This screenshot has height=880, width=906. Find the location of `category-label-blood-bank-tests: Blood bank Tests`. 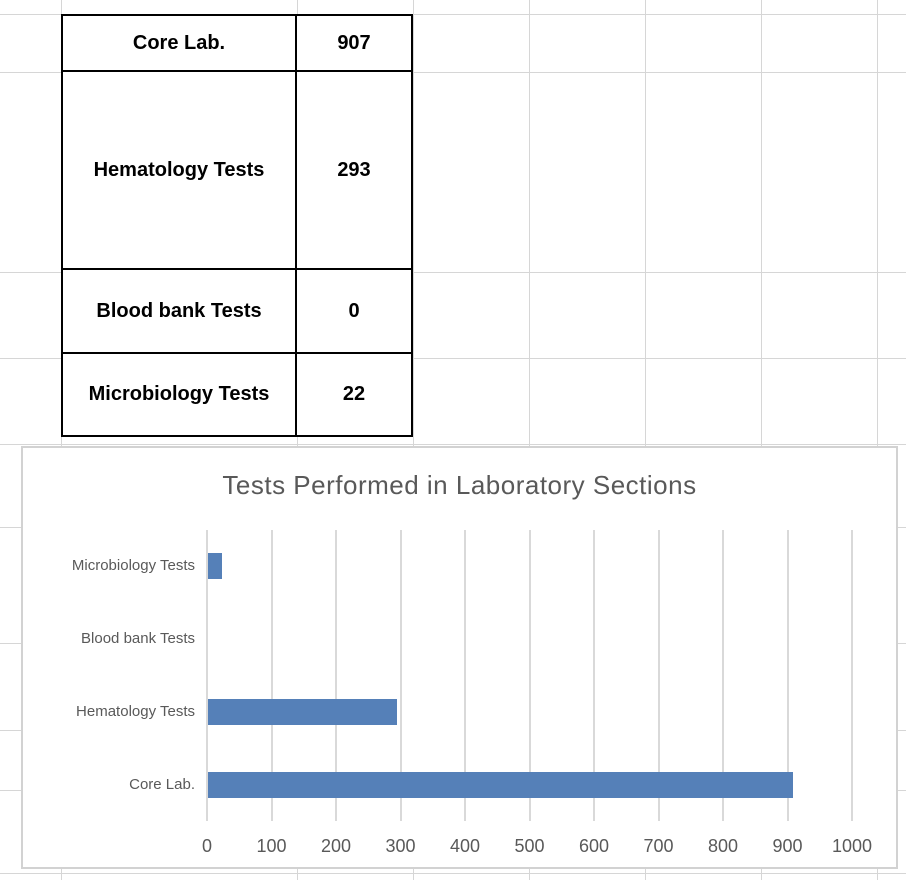

category-label-blood-bank-tests: Blood bank Tests is located at coordinates (138, 639).